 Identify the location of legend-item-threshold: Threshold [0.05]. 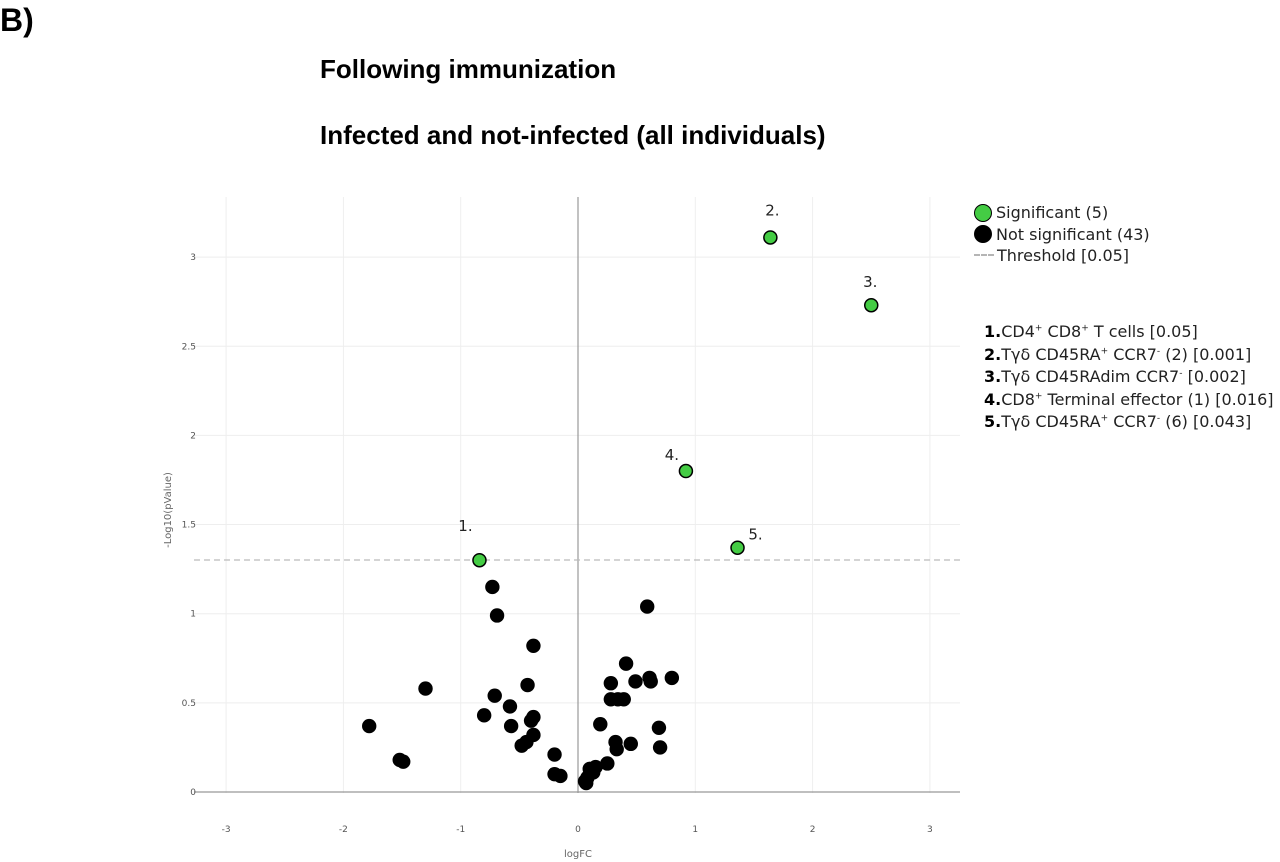
(1062, 256).